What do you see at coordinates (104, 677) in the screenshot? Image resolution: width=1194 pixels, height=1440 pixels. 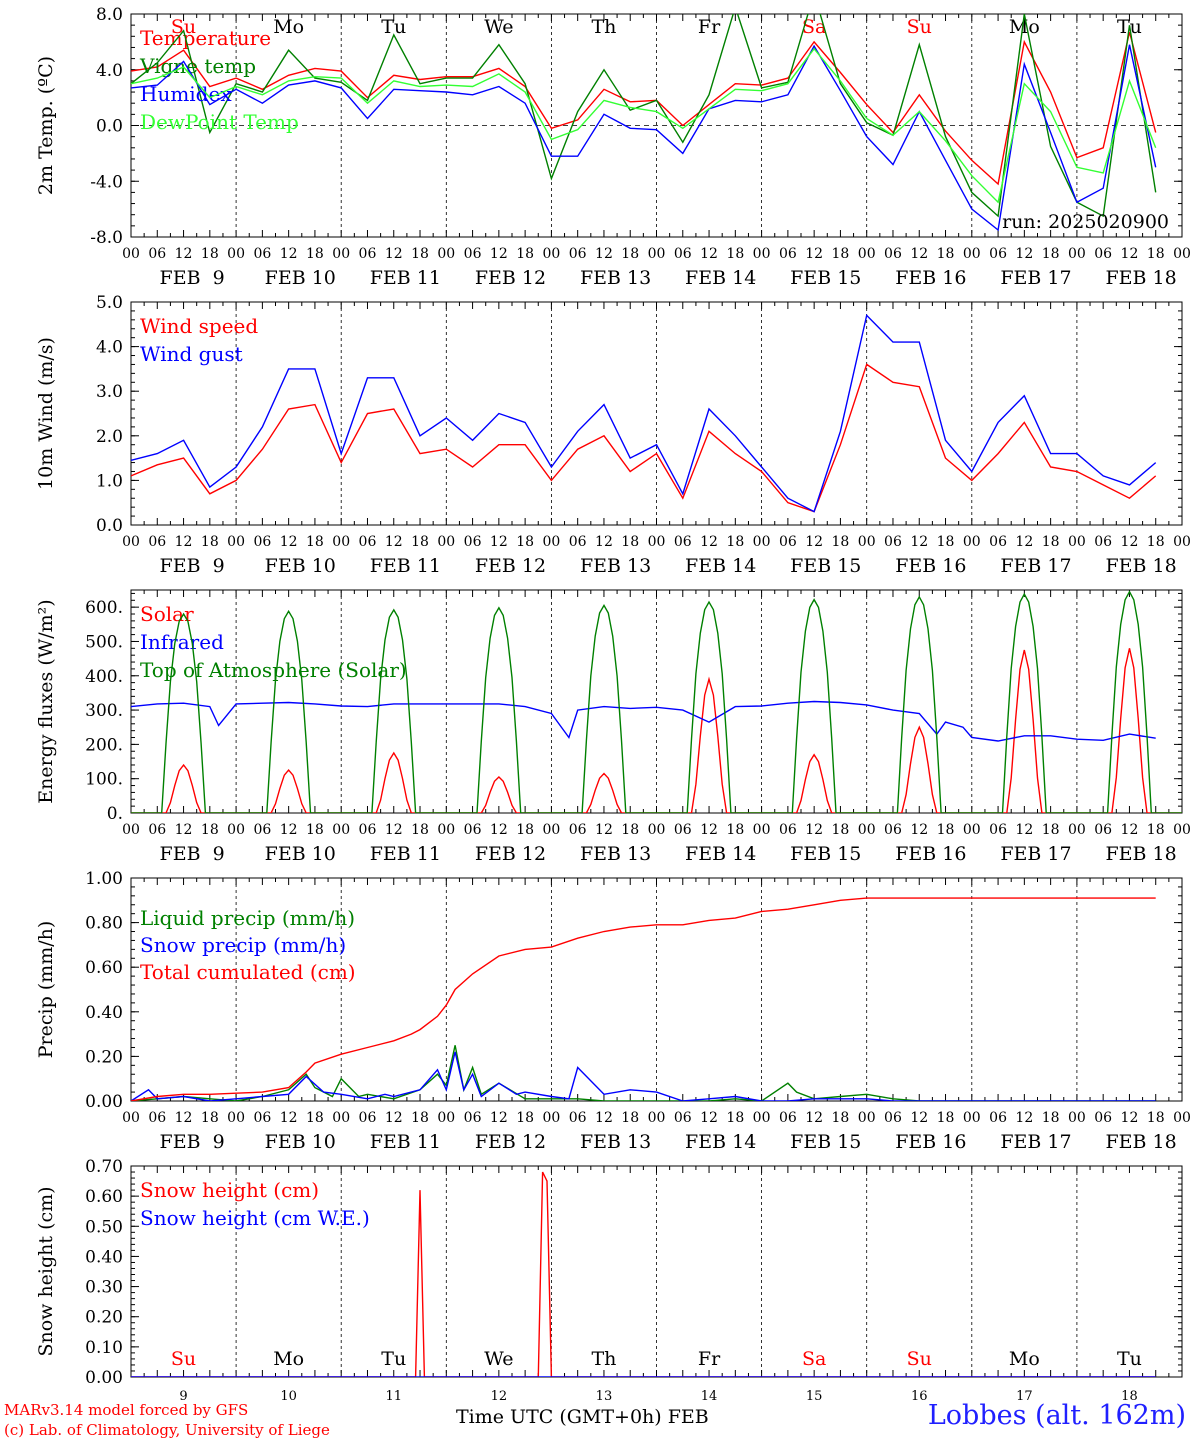 I see `y-tick-label: 400.` at bounding box center [104, 677].